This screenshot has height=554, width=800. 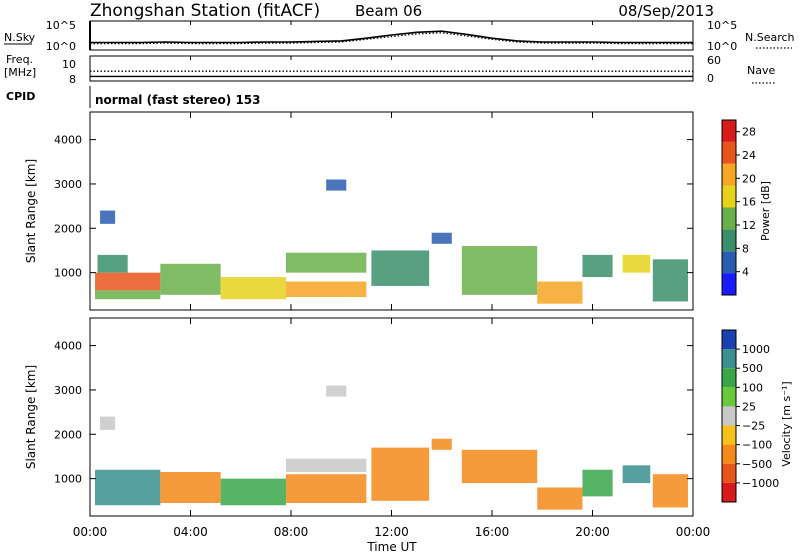 I want to click on velocity-y-tick-1: 2000, so click(x=68, y=434).